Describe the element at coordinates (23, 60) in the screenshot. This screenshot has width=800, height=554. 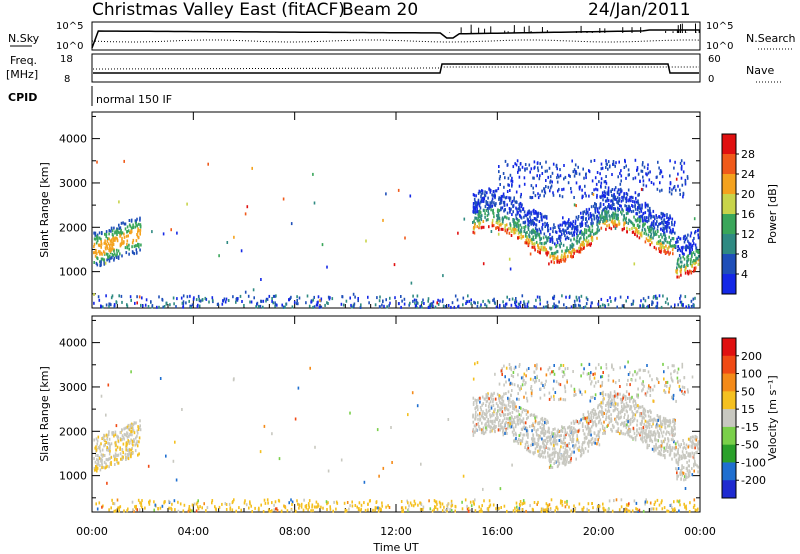
I see `freq-label: Freq.` at that location.